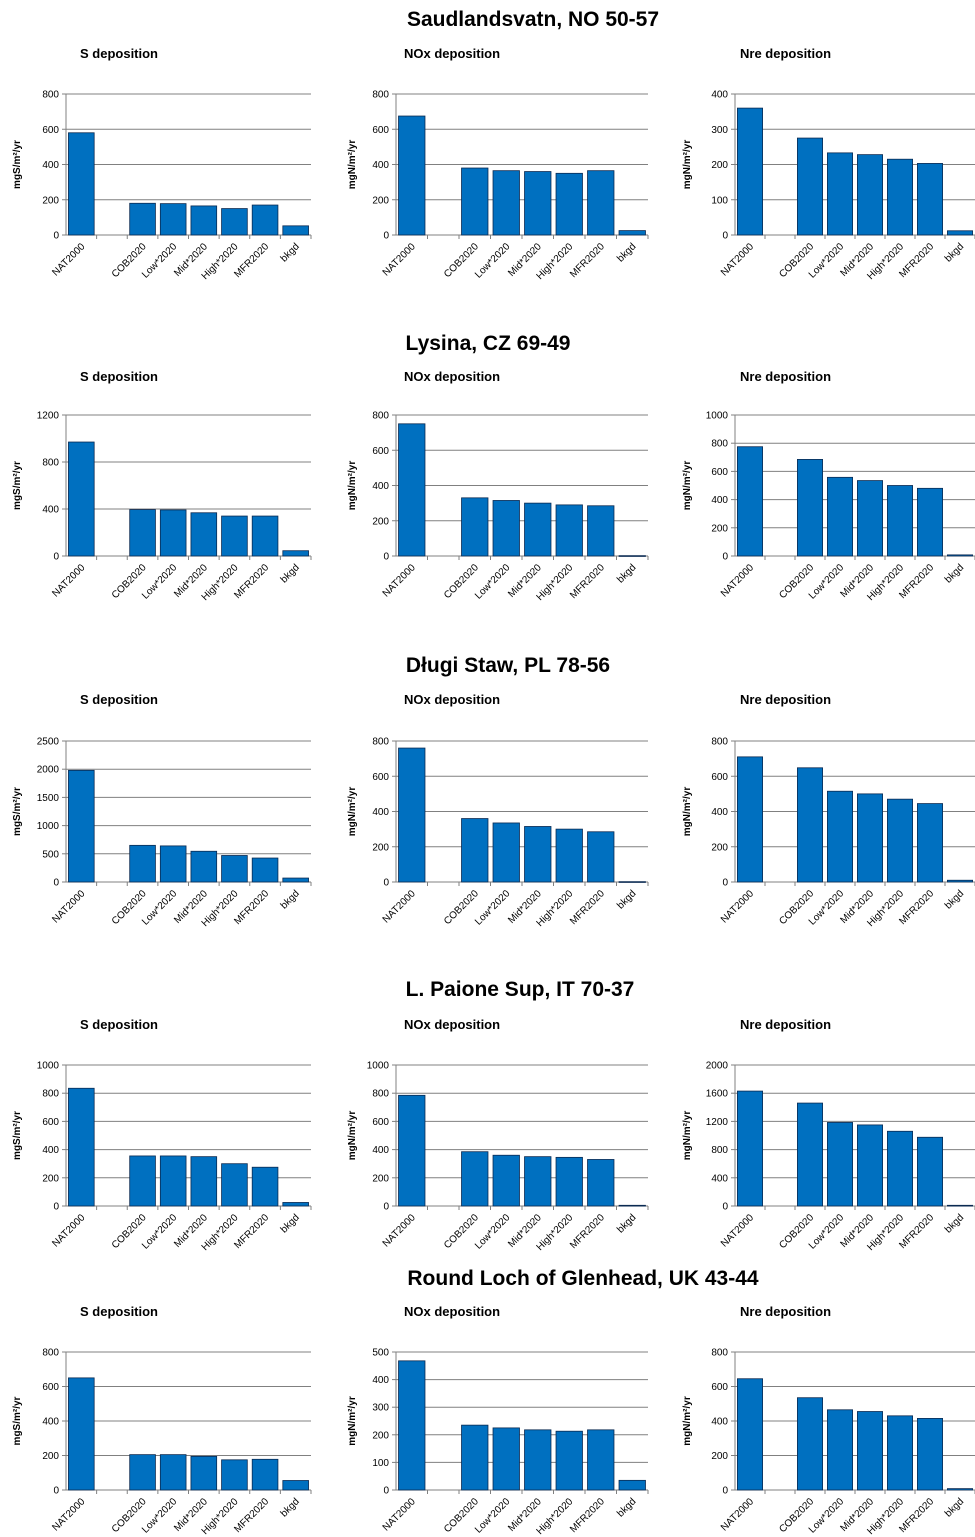  Describe the element at coordinates (17, 164) in the screenshot. I see `y-axis-label: mgS/m²/yr` at that location.